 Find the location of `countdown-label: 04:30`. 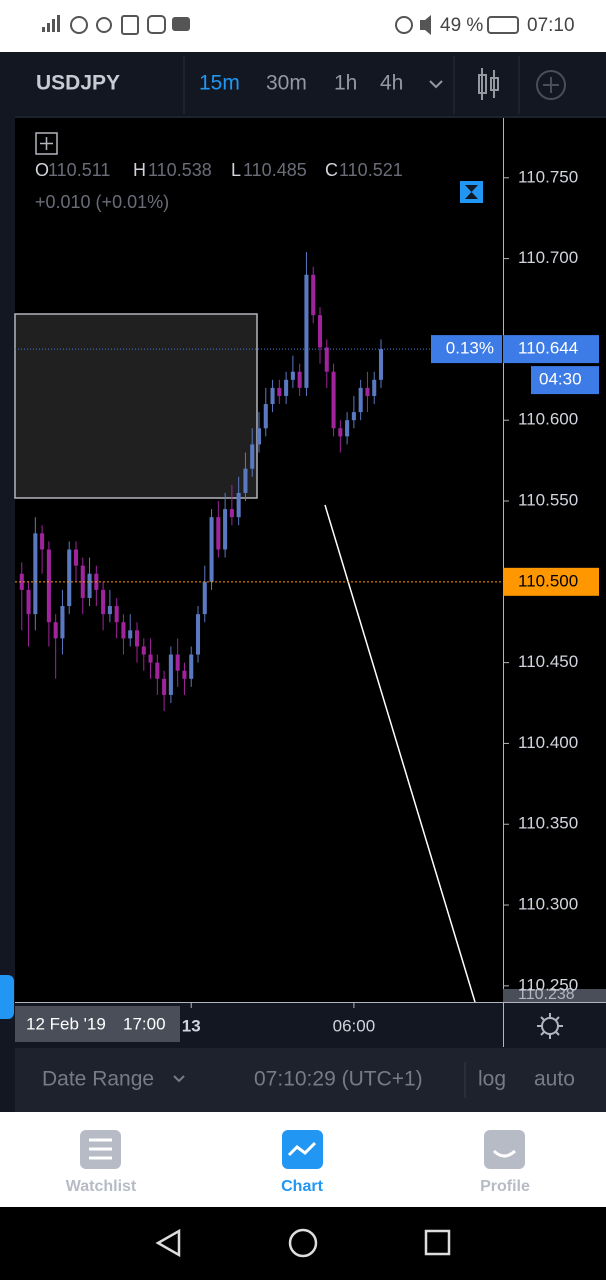

countdown-label: 04:30 is located at coordinates (560, 379).